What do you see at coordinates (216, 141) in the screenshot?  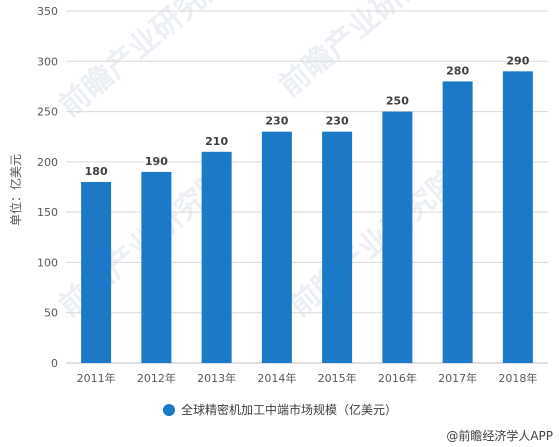 I see `data-label: 210` at bounding box center [216, 141].